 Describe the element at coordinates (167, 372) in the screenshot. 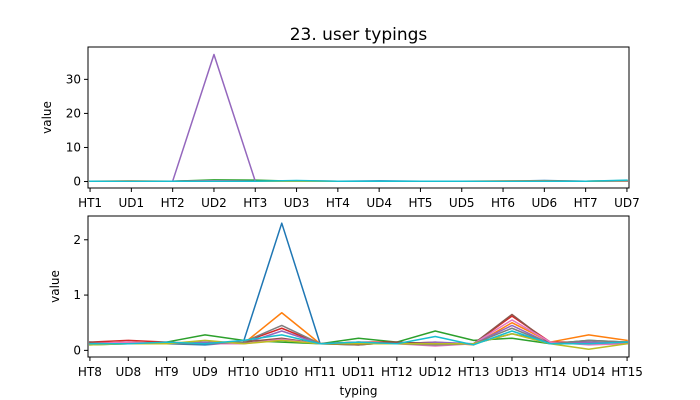

I see `bottom-xtick-label: HT9` at that location.